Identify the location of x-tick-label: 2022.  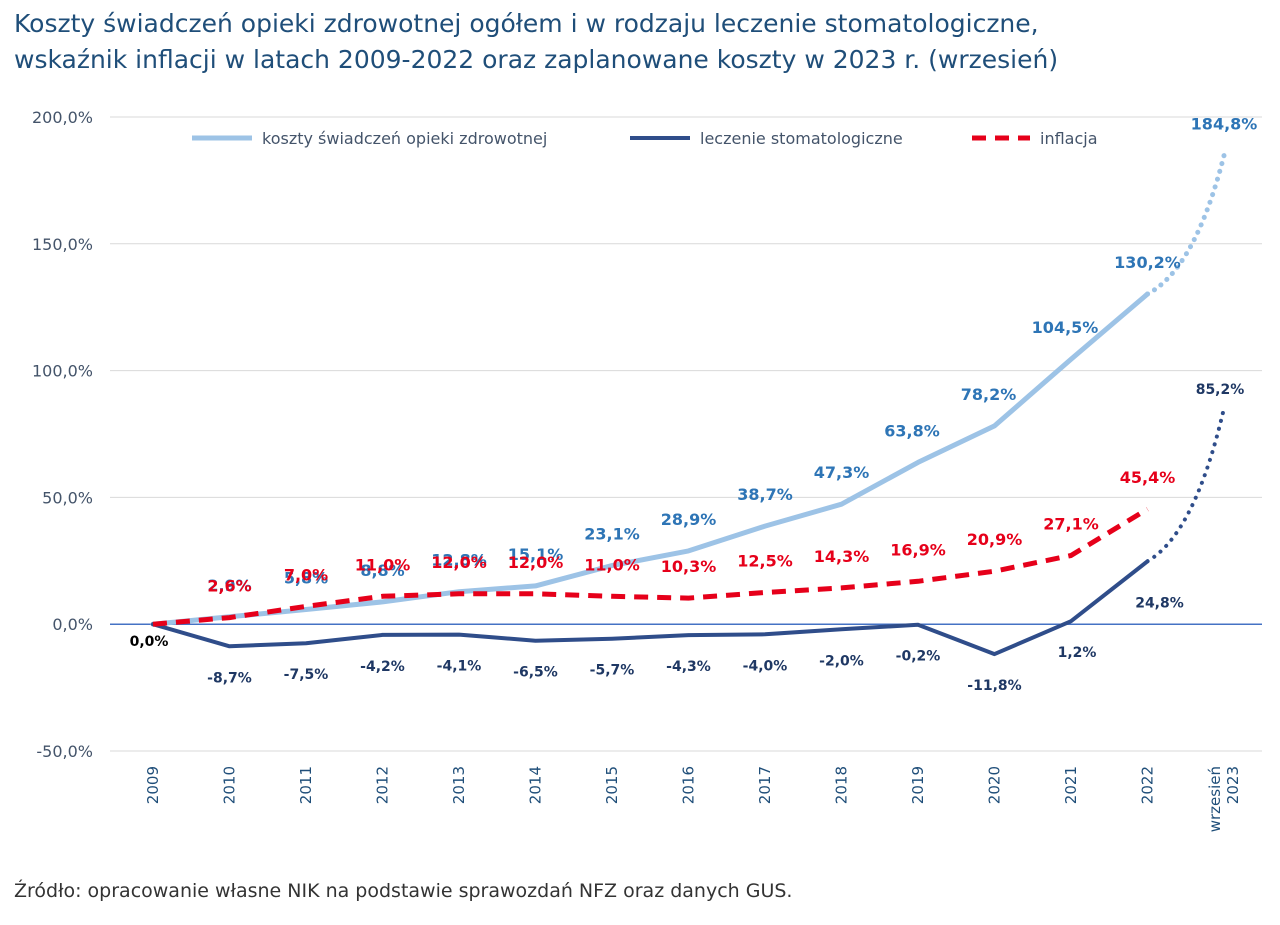
(1148, 785).